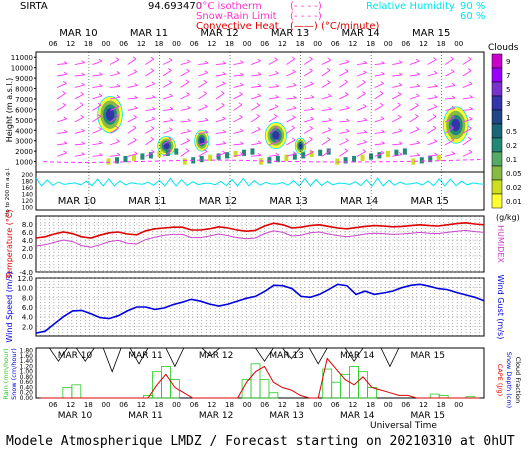 This screenshot has width=528, height=450. I want to click on snow-depth-axis-title: Snow Depth (cm), so click(509, 380).